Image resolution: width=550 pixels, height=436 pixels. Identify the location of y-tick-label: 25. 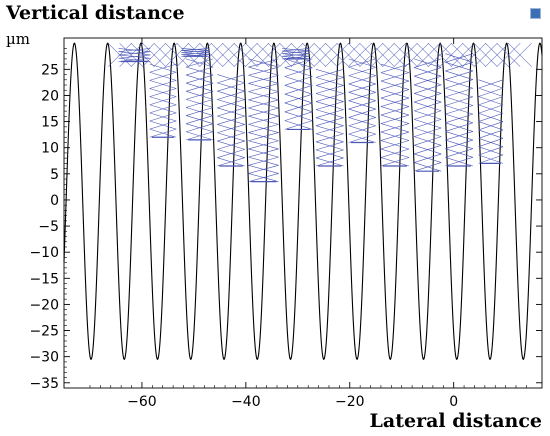
(50, 70).